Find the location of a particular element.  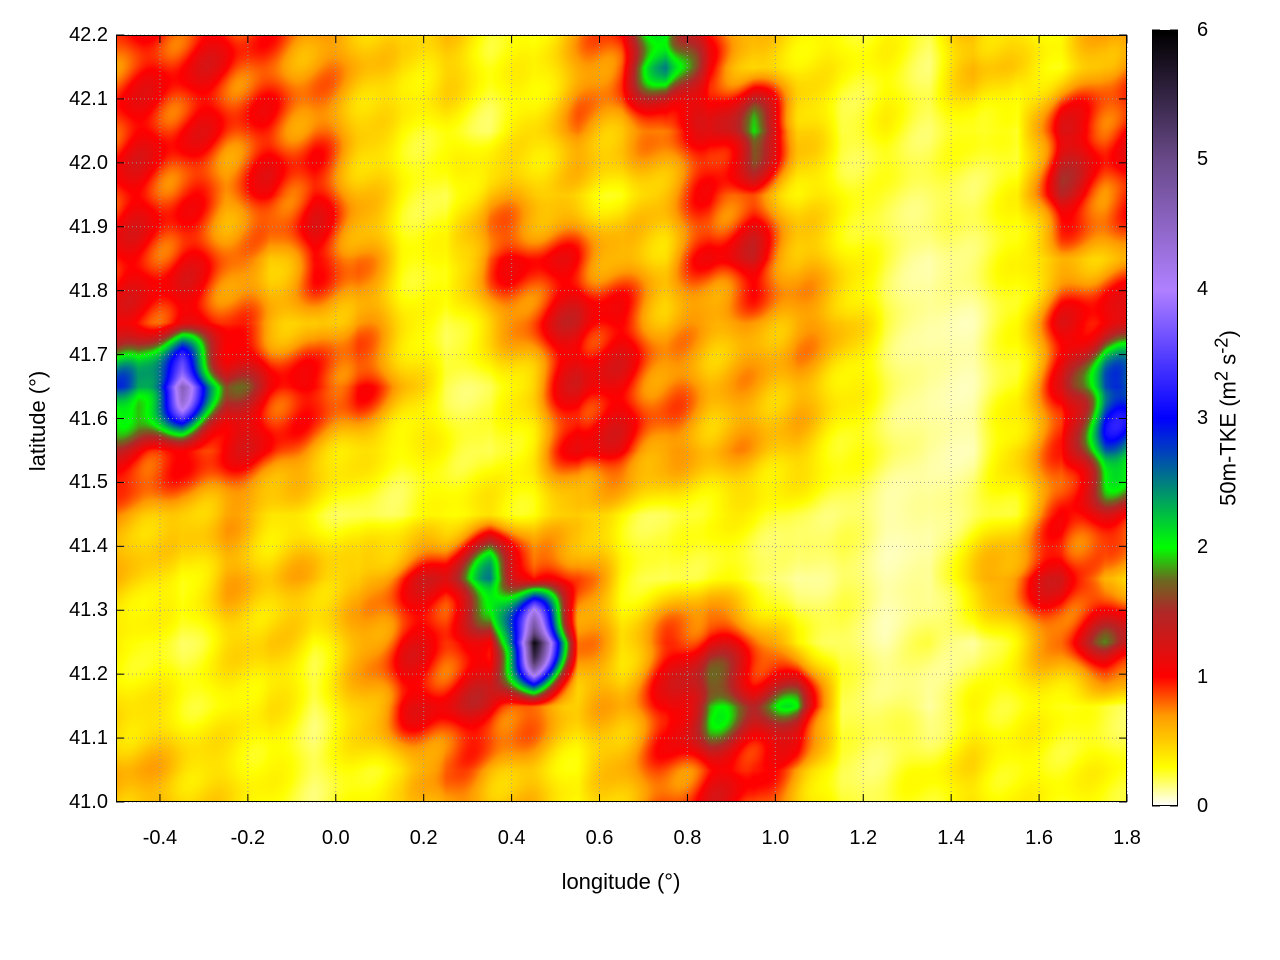

y-tick-label: 42.0 is located at coordinates (88, 162).